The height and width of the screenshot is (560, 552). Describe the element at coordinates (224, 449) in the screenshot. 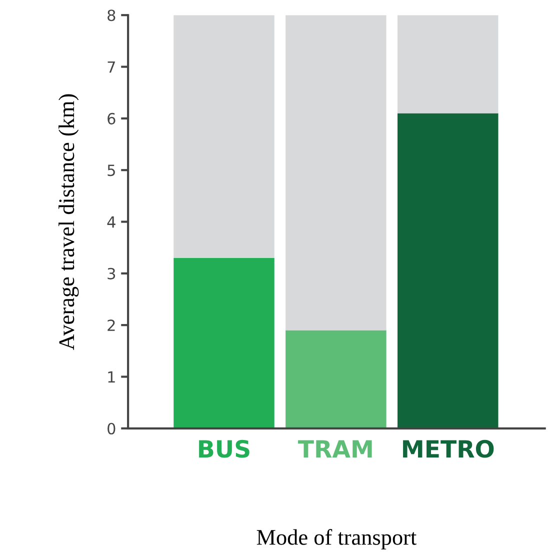

I see `x-tick-label: BUS` at that location.